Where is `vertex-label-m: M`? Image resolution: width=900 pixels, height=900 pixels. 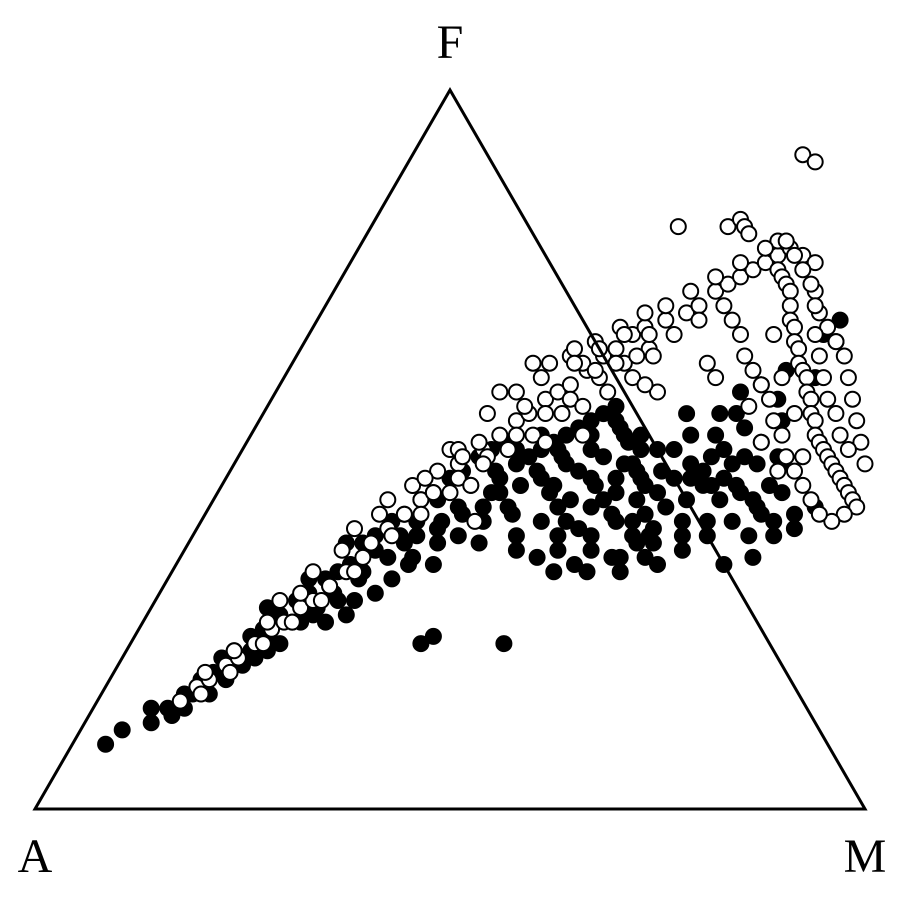 vertex-label-m: M is located at coordinates (865, 856).